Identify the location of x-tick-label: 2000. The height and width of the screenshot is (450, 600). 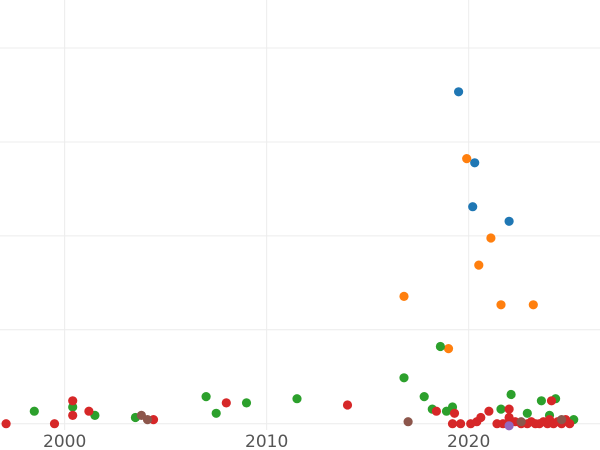
(64, 441).